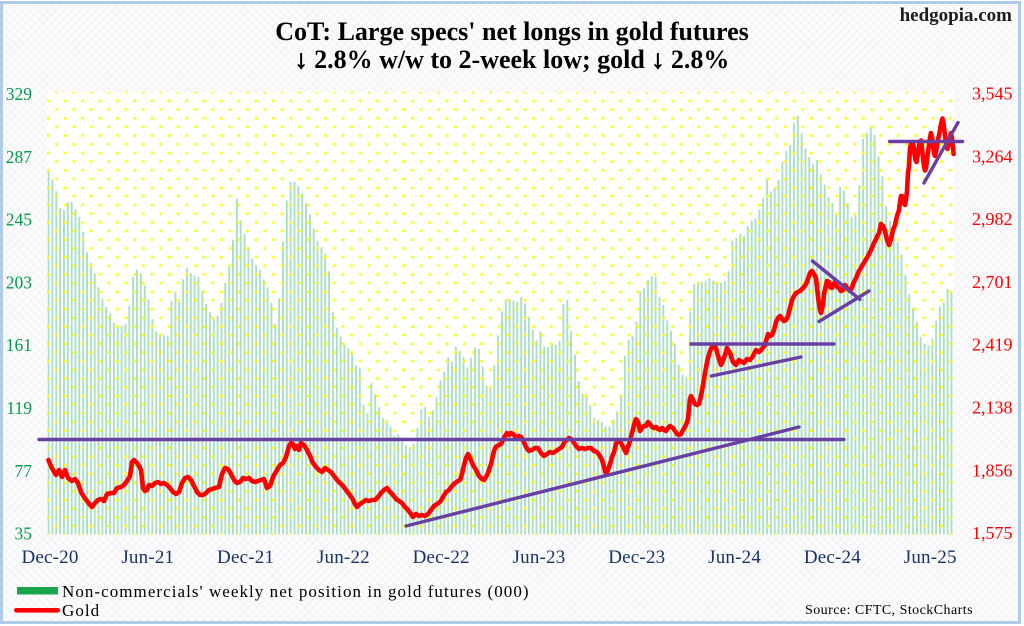 Image resolution: width=1024 pixels, height=626 pixels. Describe the element at coordinates (24, 471) in the screenshot. I see `svg-text: 77` at that location.